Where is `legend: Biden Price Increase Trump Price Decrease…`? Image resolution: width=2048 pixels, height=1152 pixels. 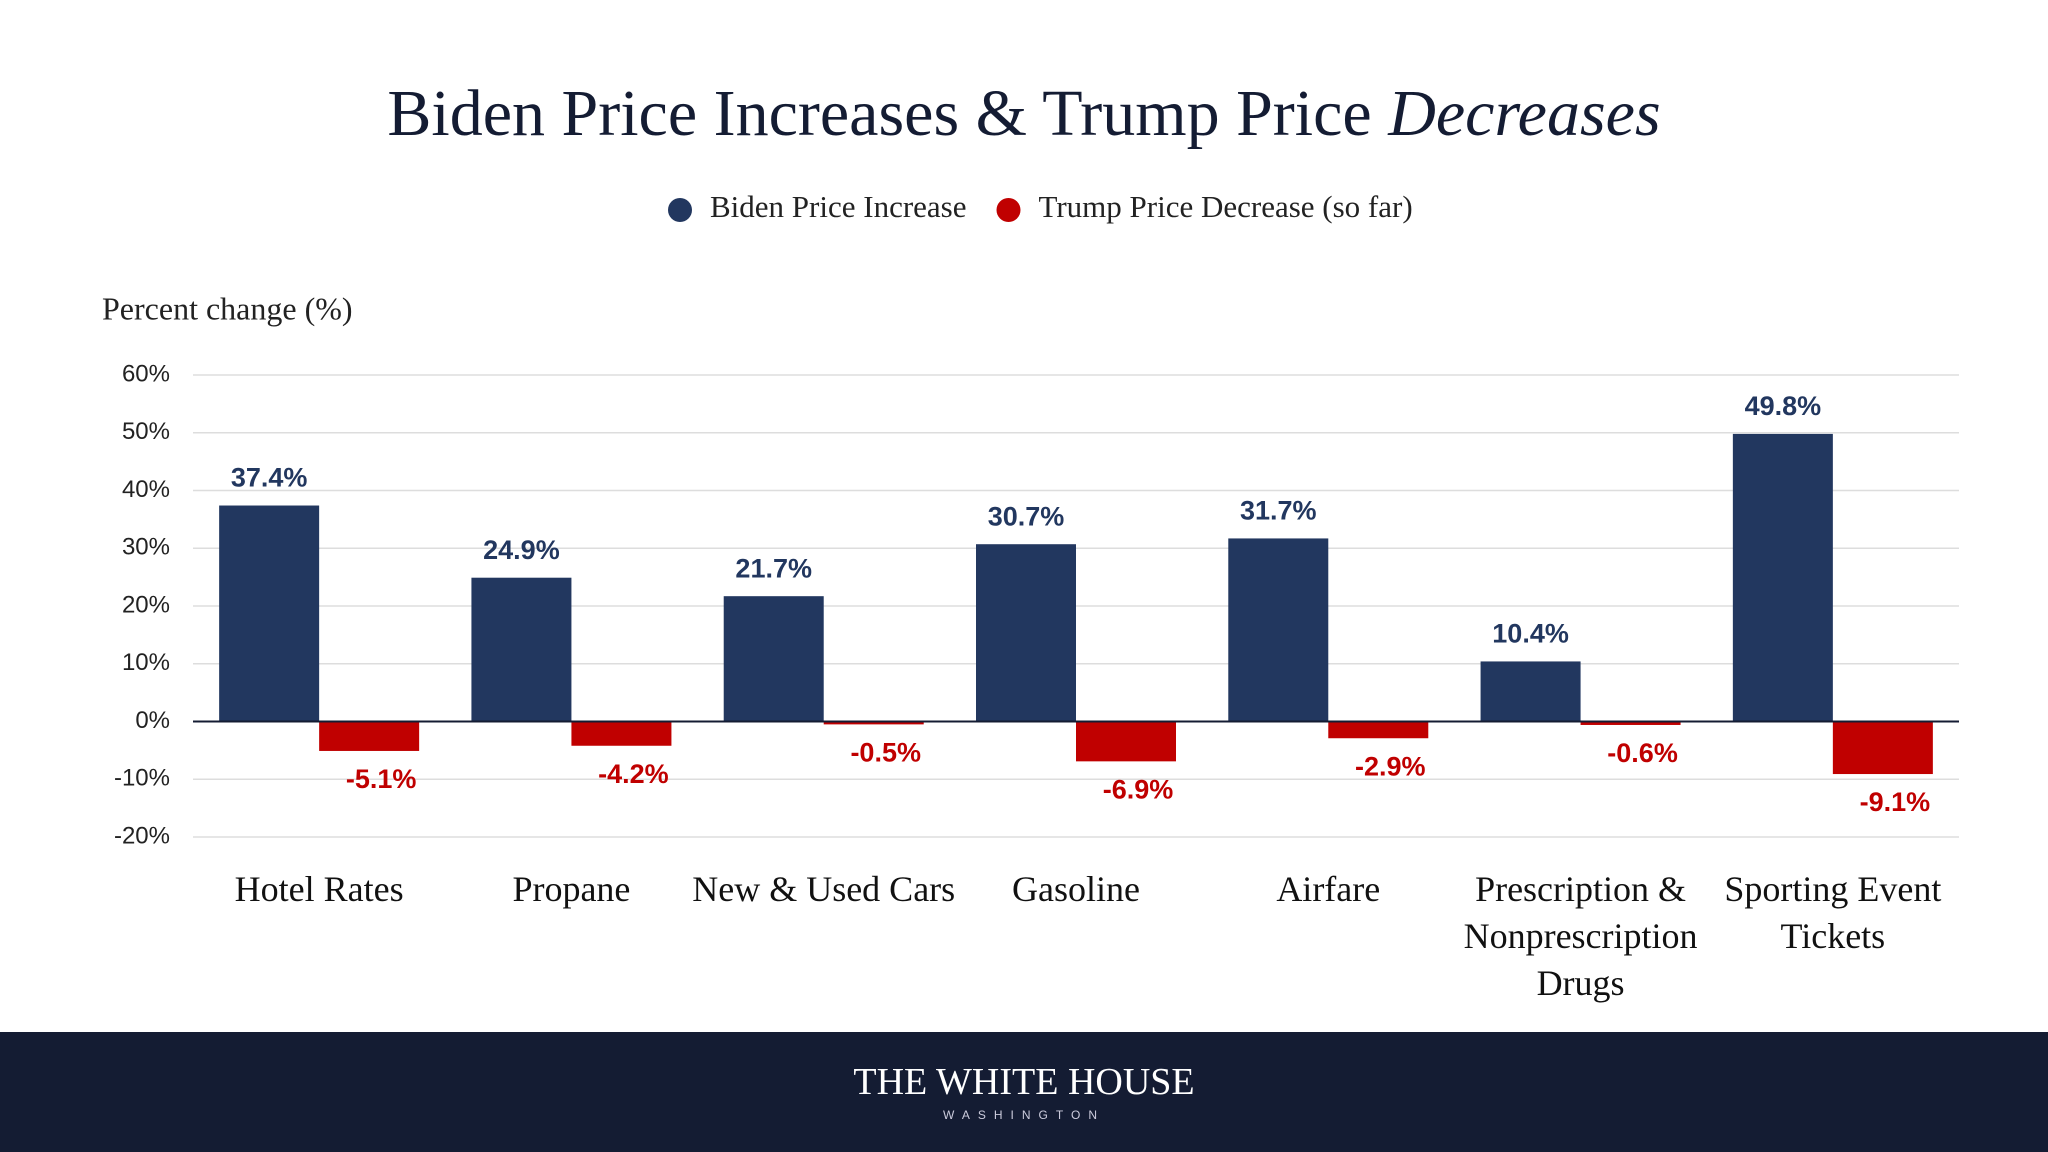 legend: Biden Price Increase Trump Price Decrease… is located at coordinates (1040, 206).